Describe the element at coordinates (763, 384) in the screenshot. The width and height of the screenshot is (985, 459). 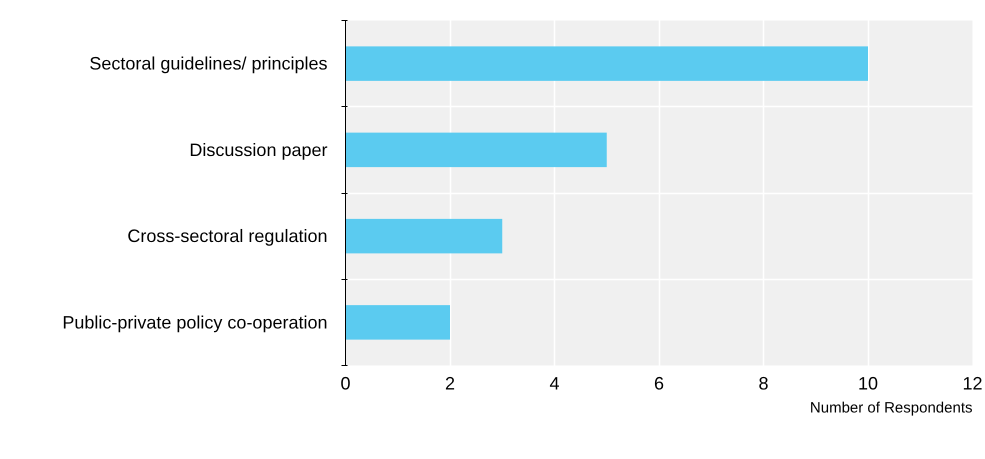
I see `x-tick-label: 8` at that location.